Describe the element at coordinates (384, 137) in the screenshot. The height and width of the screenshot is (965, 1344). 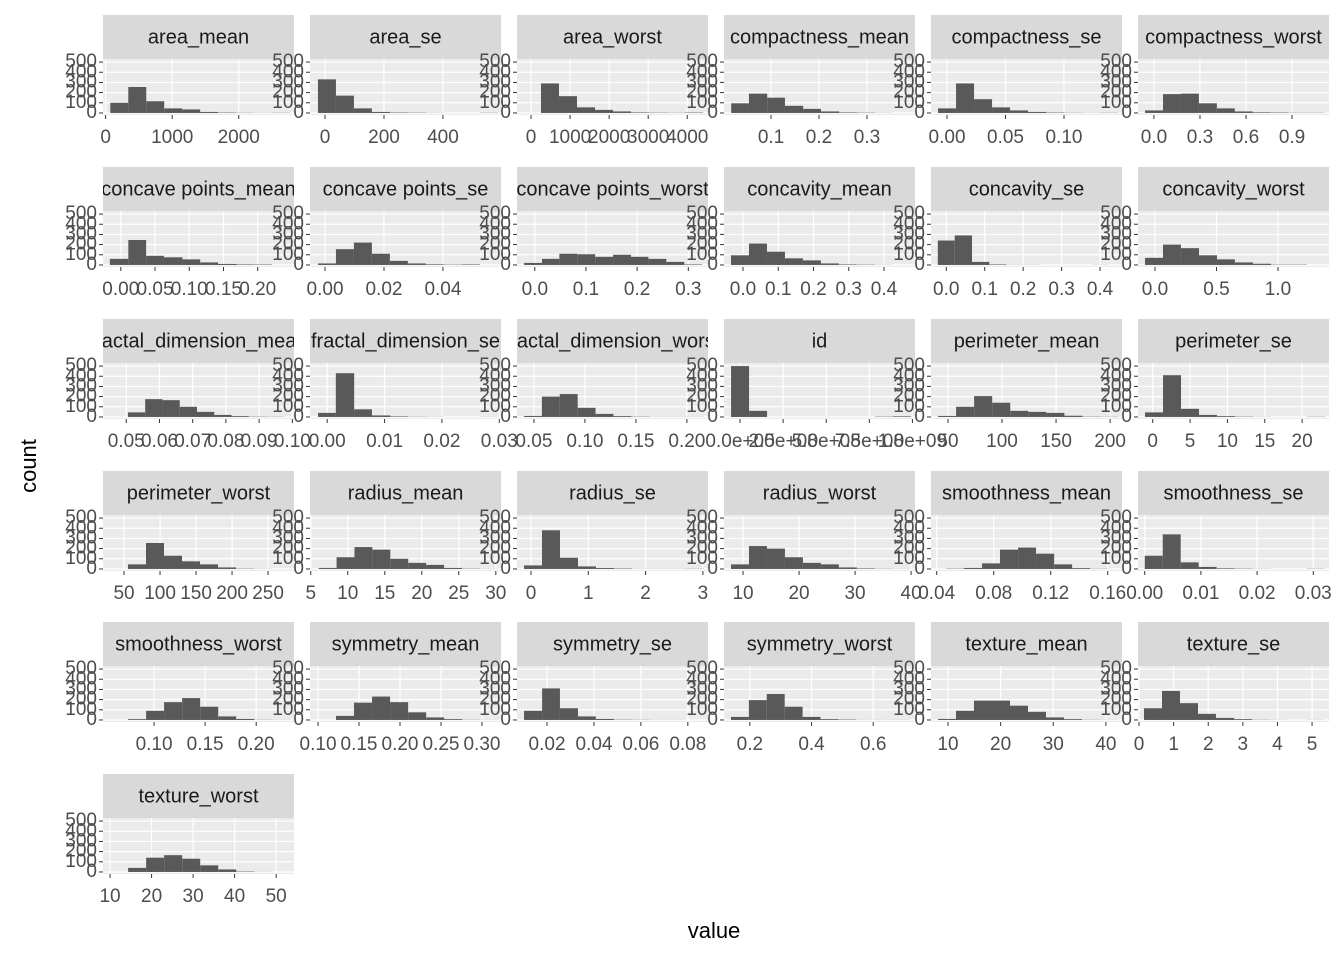
I see `x-tick-label: 200` at that location.